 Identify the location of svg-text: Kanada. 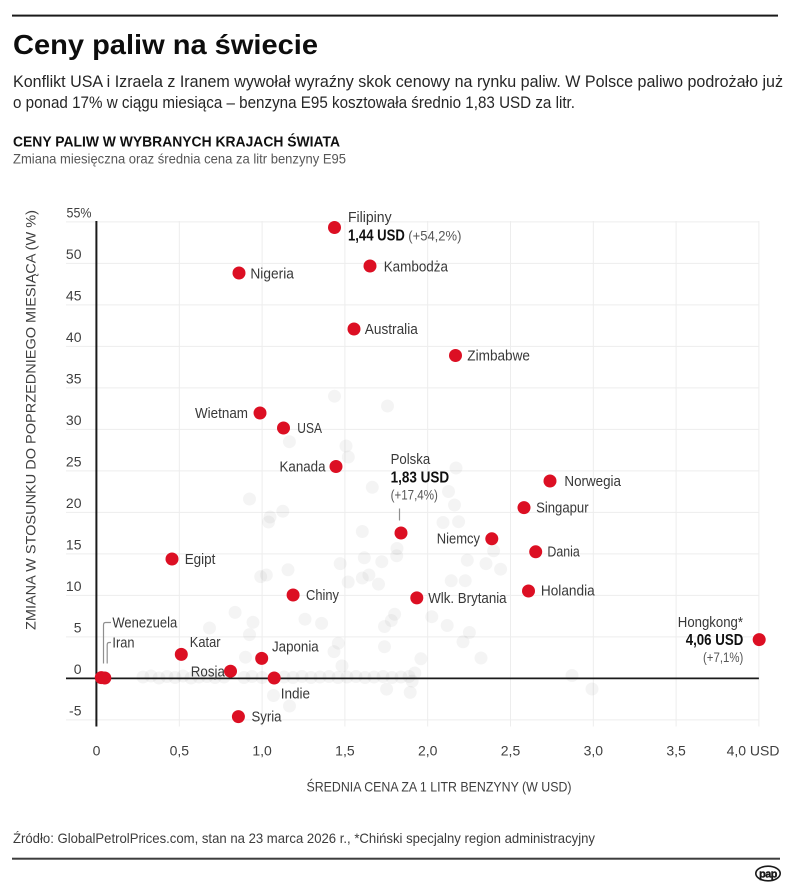
(303, 468).